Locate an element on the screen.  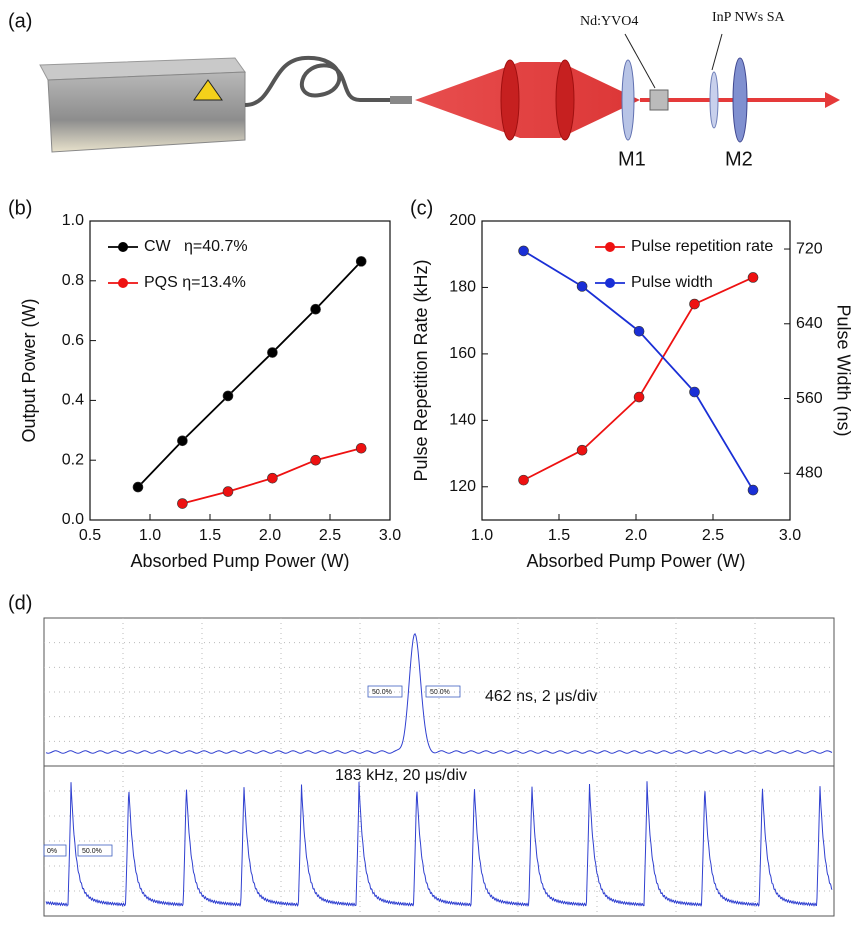
panel-label: (b) is located at coordinates (20, 208).